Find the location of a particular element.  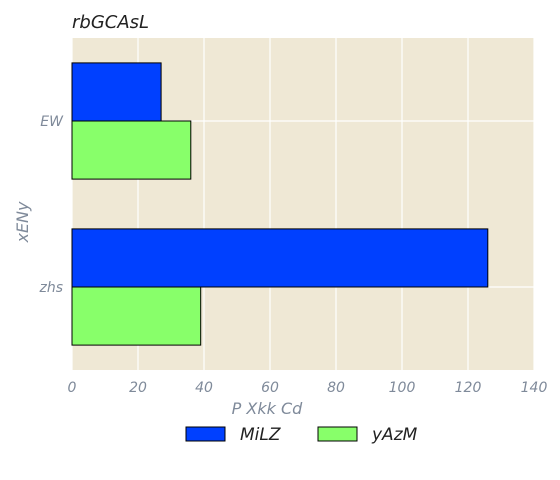

x-tick-label: 80 is located at coordinates (336, 388).